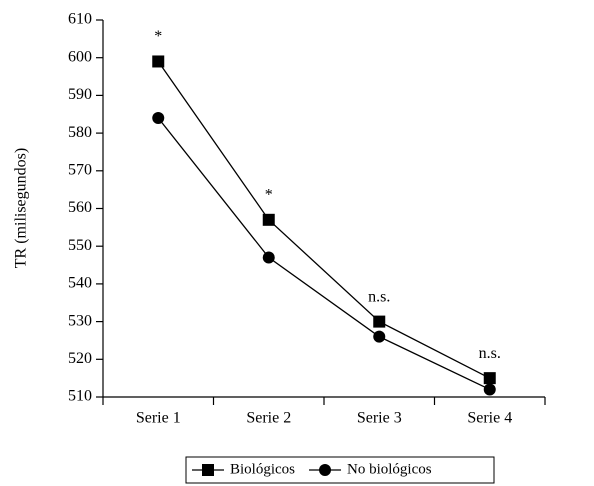 This screenshot has width=594, height=486. I want to click on x-tick-label: Serie 3, so click(379, 418).